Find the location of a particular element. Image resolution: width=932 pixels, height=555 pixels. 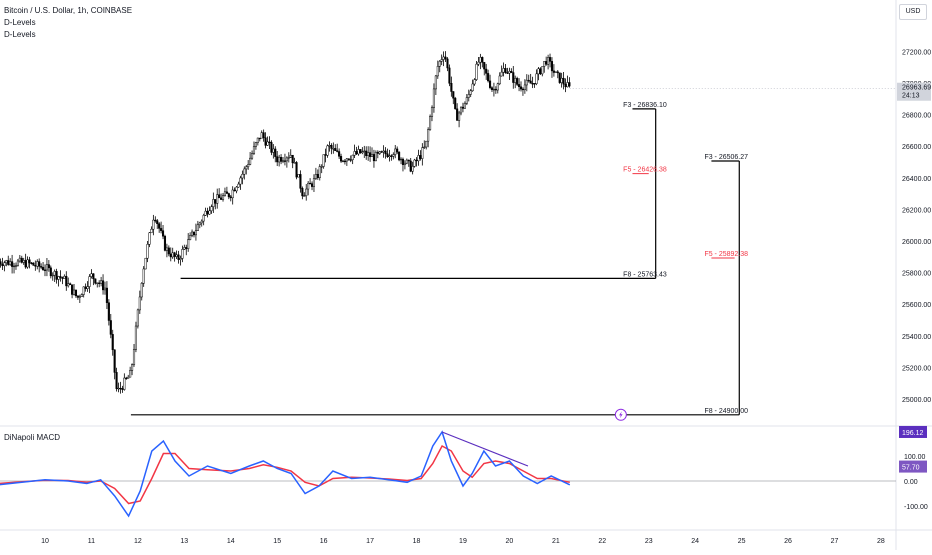

macd-badge-bottom is located at coordinates (913, 466).